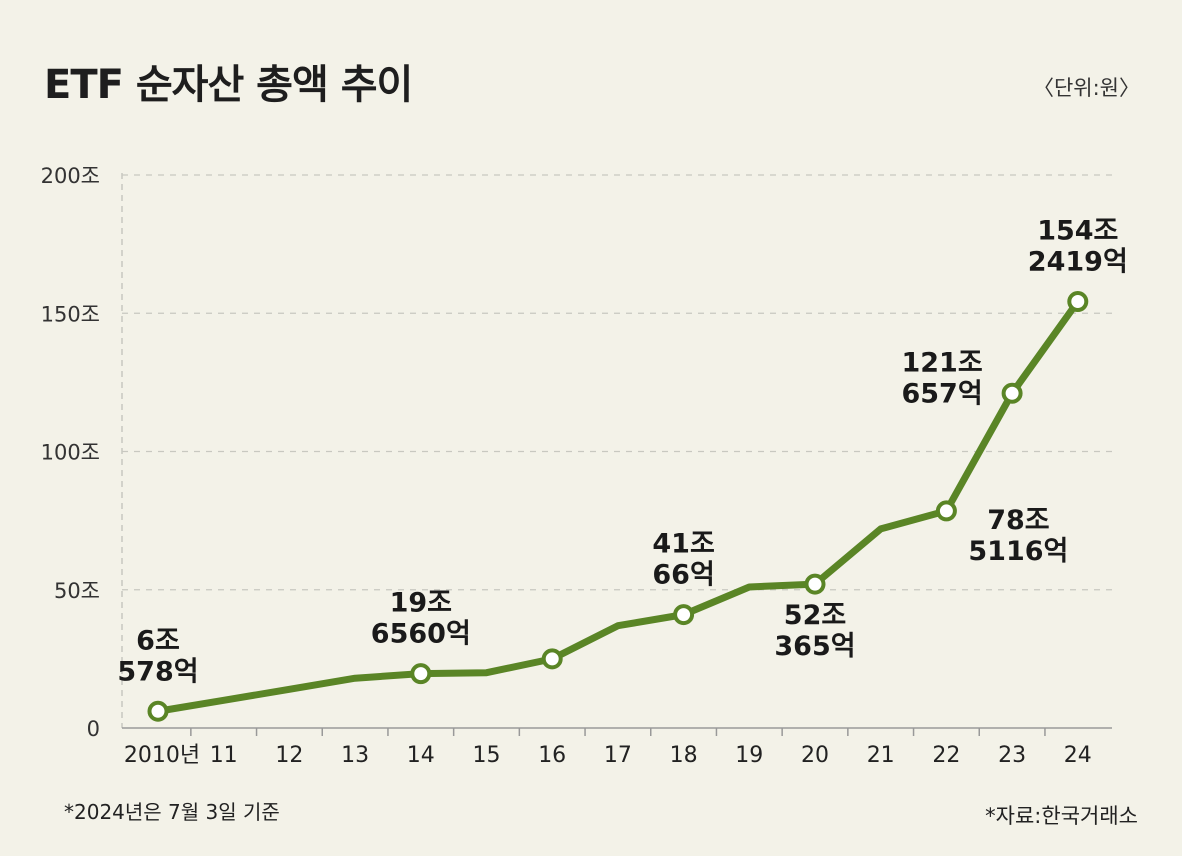 Image resolution: width=1182 pixels, height=856 pixels. What do you see at coordinates (162, 755) in the screenshot?
I see `x-tick-label: 2010년` at bounding box center [162, 755].